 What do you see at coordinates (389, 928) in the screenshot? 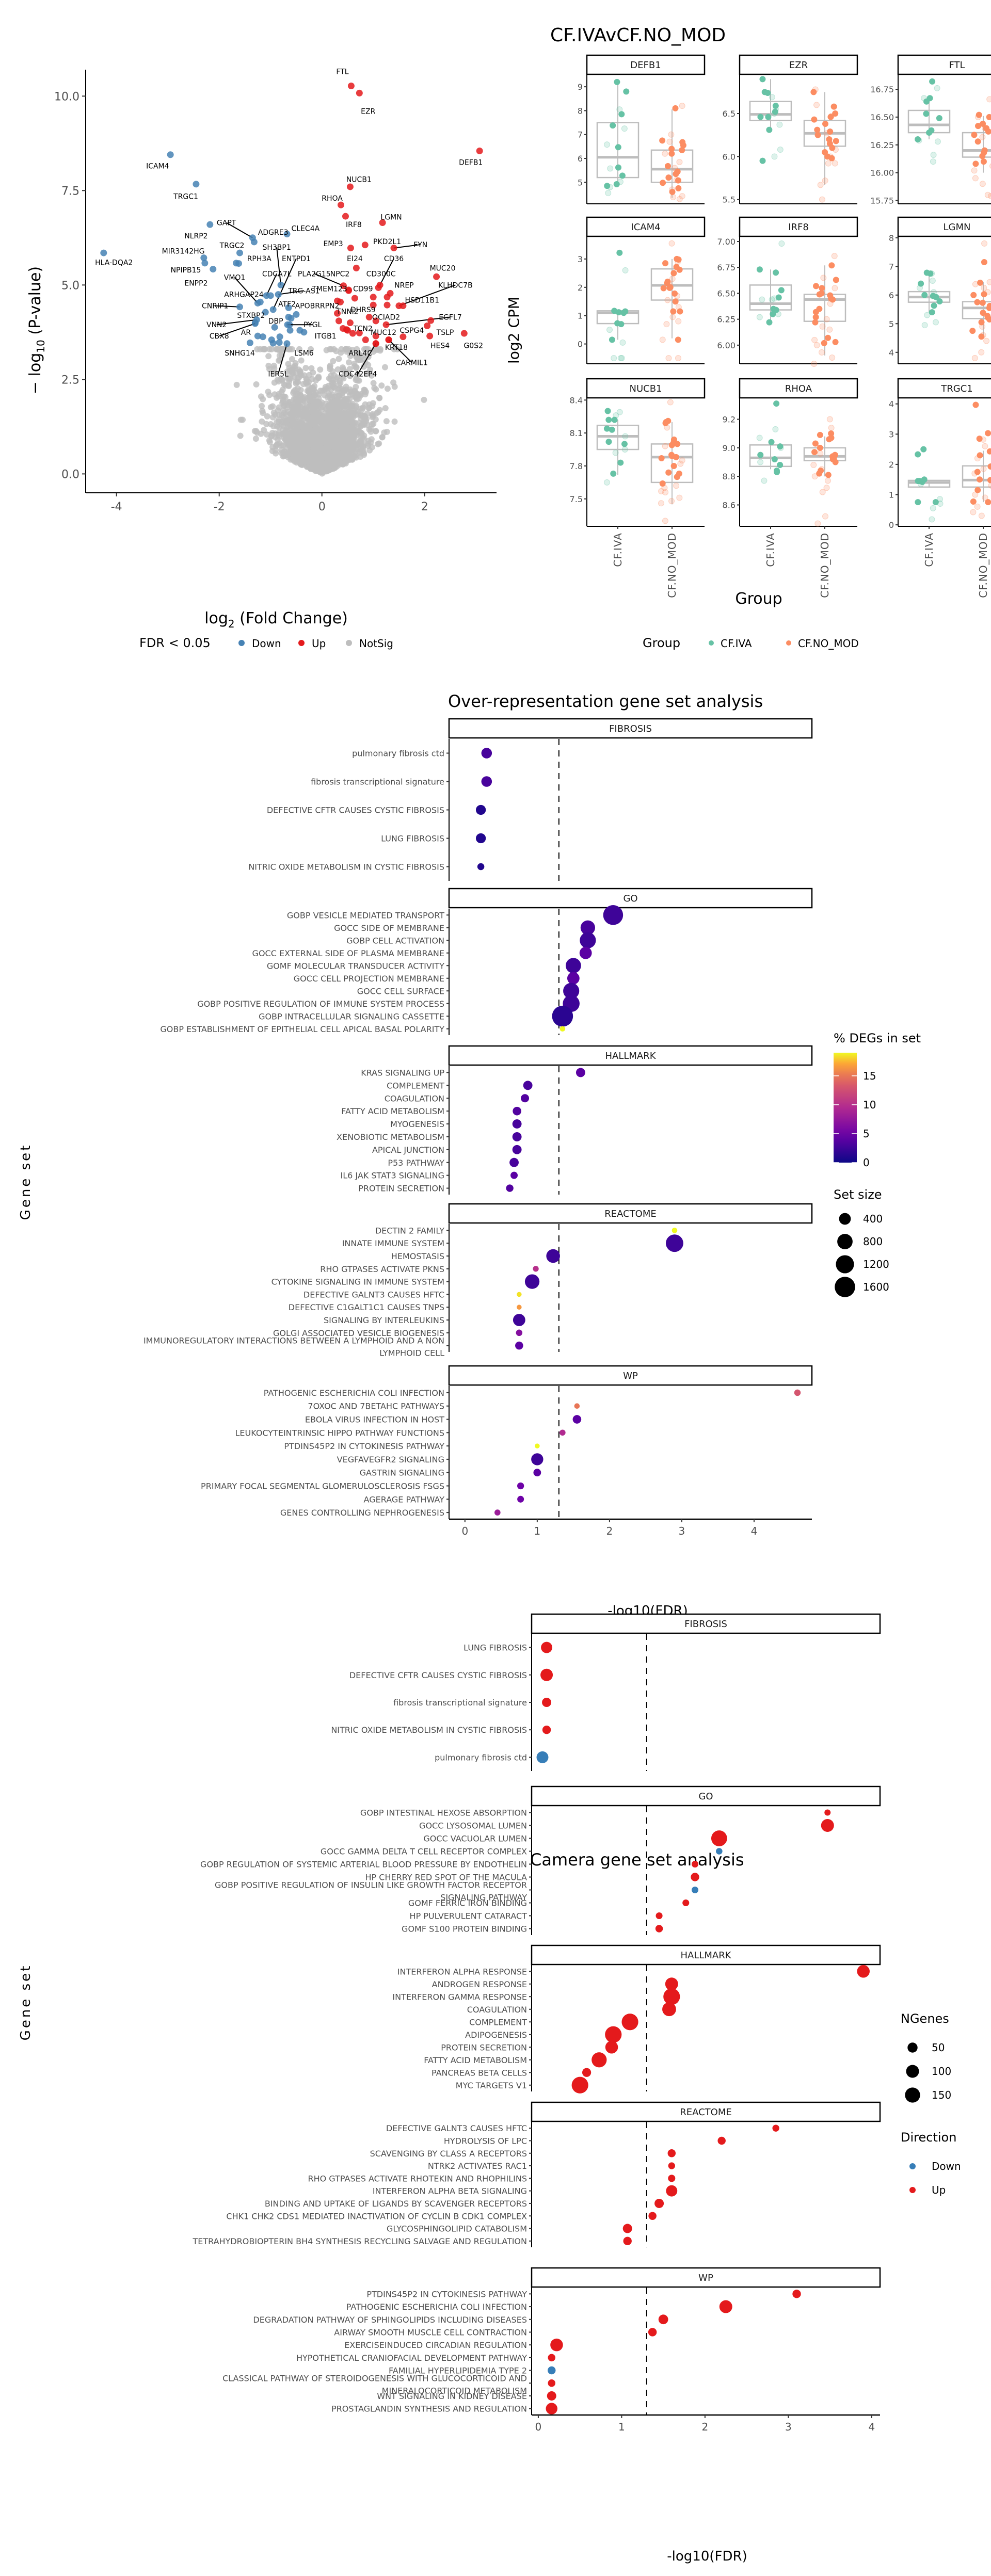
I see `gene-set-label: GOCC SIDE OF MEMBRANE` at bounding box center [389, 928].